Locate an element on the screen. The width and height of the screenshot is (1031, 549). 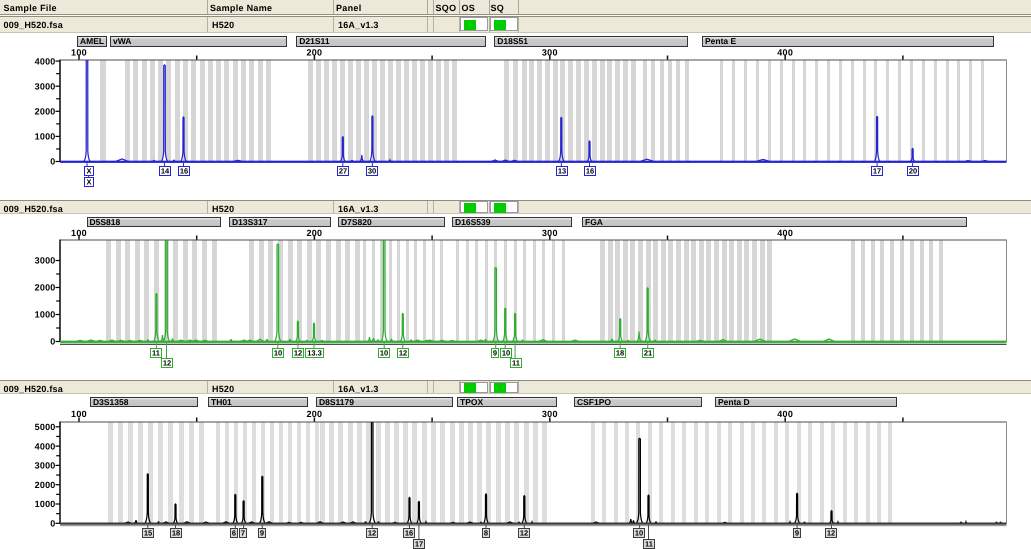
svg-text: 13.3 is located at coordinates (314, 353).